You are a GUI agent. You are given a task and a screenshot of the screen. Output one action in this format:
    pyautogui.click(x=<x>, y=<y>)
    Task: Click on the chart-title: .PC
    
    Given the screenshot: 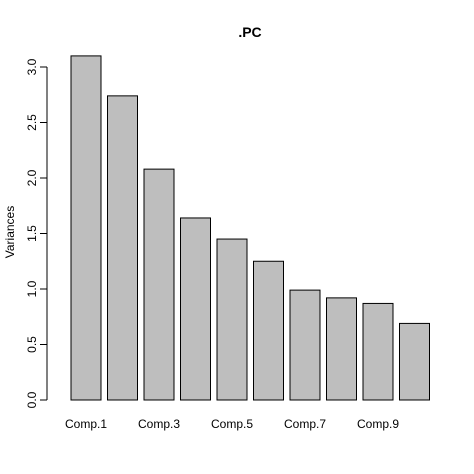 What is the action you would take?
    pyautogui.click(x=249, y=32)
    